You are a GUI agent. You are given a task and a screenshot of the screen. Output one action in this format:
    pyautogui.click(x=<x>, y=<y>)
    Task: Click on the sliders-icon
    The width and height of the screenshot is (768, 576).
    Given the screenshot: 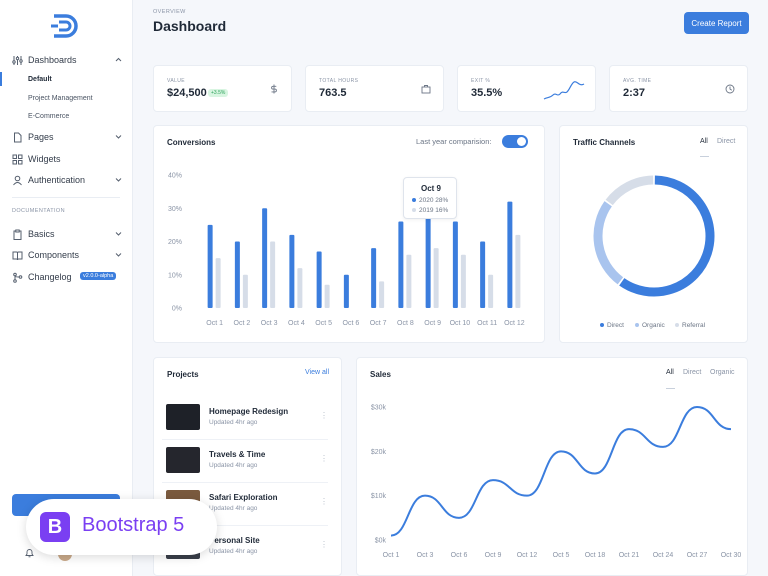 What is the action you would take?
    pyautogui.click(x=17, y=60)
    